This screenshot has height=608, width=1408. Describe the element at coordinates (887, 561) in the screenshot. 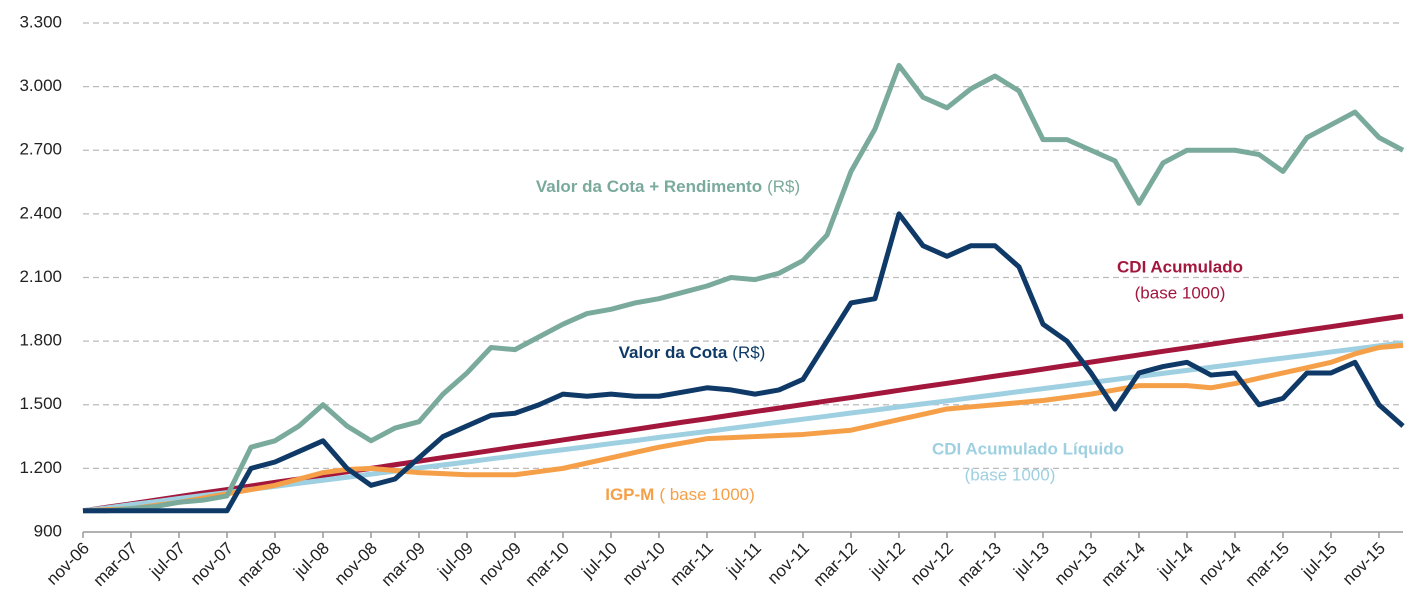

I see `x-tick-label: jul-12` at that location.